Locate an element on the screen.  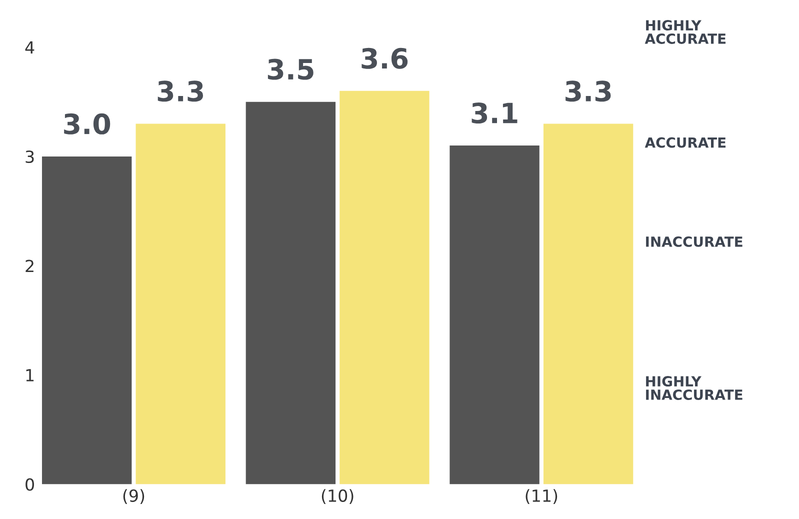
y-tick-label: 3 is located at coordinates (30, 157).